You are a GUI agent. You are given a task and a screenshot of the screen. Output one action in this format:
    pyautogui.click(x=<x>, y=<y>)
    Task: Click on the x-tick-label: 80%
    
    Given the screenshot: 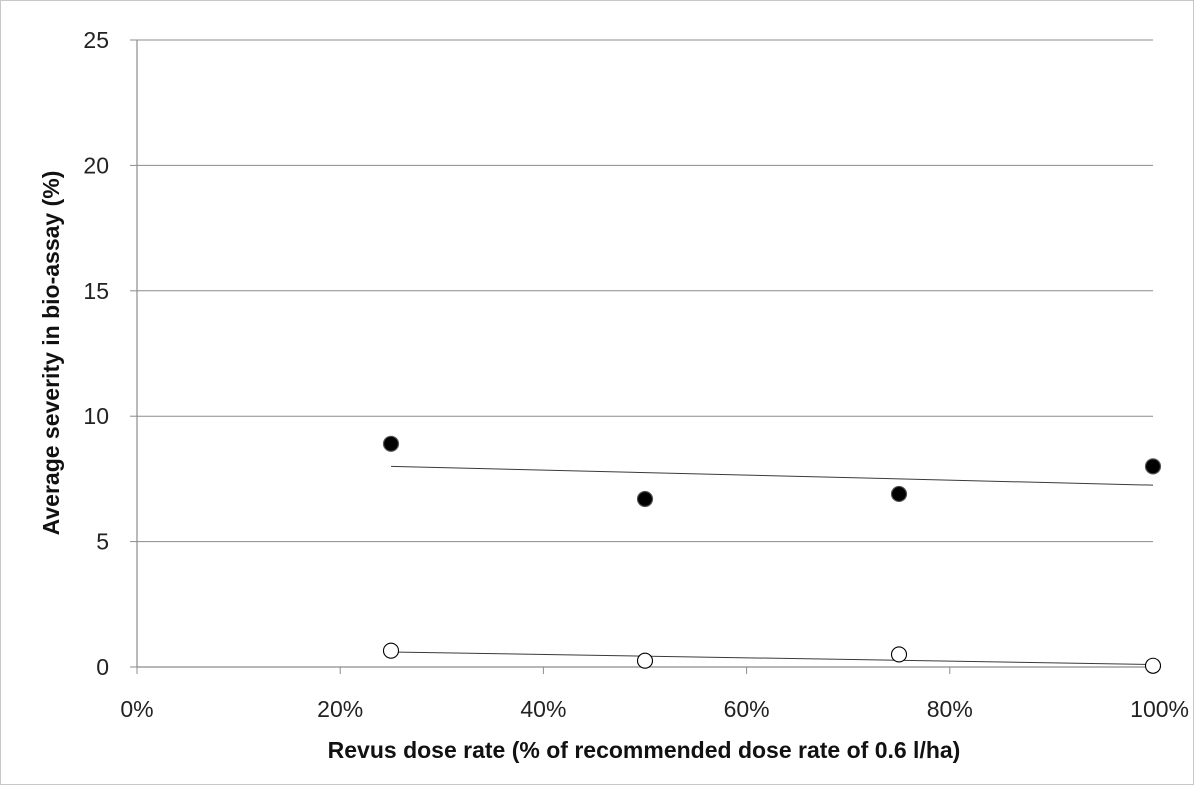 What is the action you would take?
    pyautogui.click(x=950, y=709)
    